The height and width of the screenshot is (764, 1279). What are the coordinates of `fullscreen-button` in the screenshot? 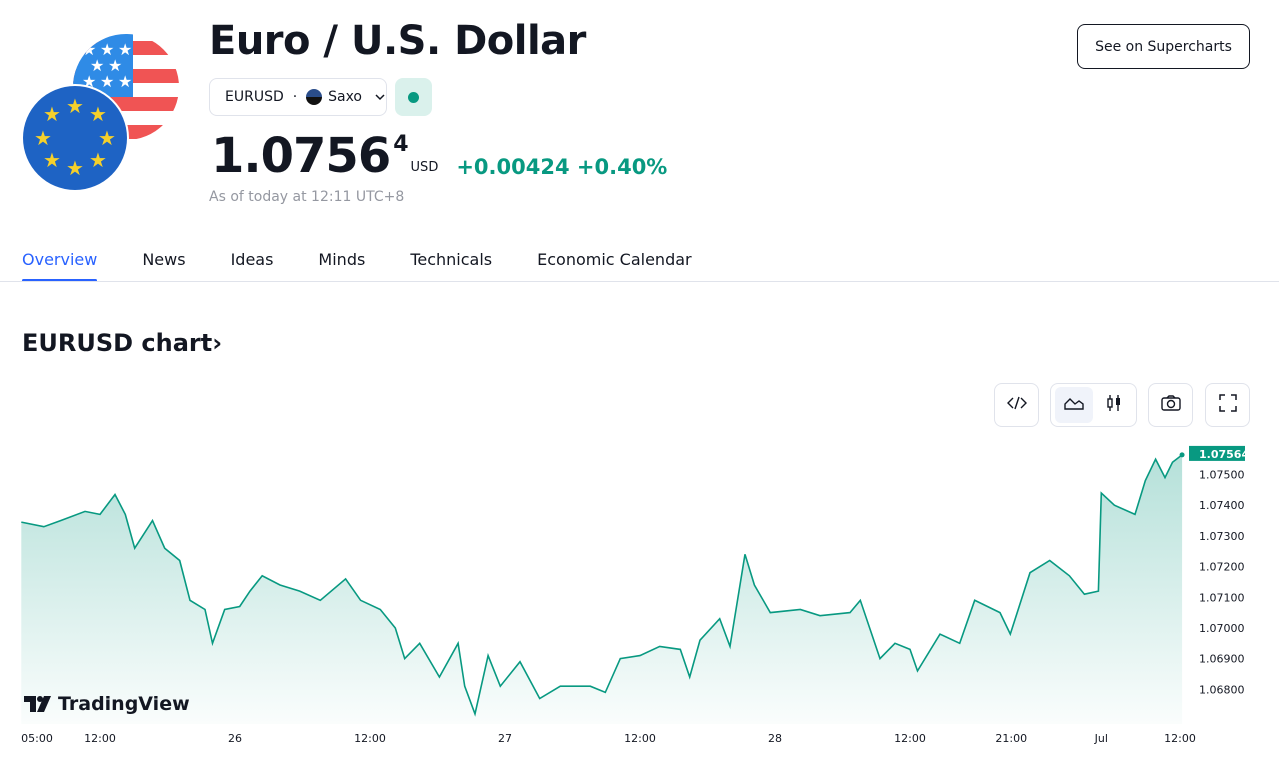 It's located at (1227, 405).